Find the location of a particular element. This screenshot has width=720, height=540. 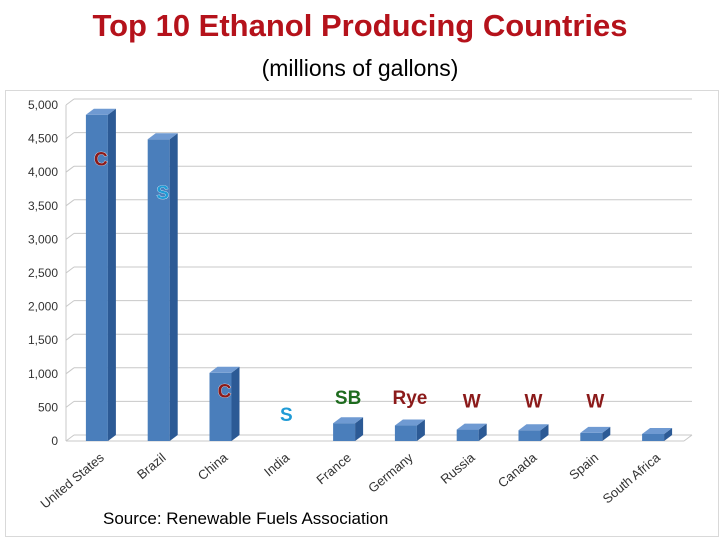

y-tick-label: 4,000 is located at coordinates (43, 172).